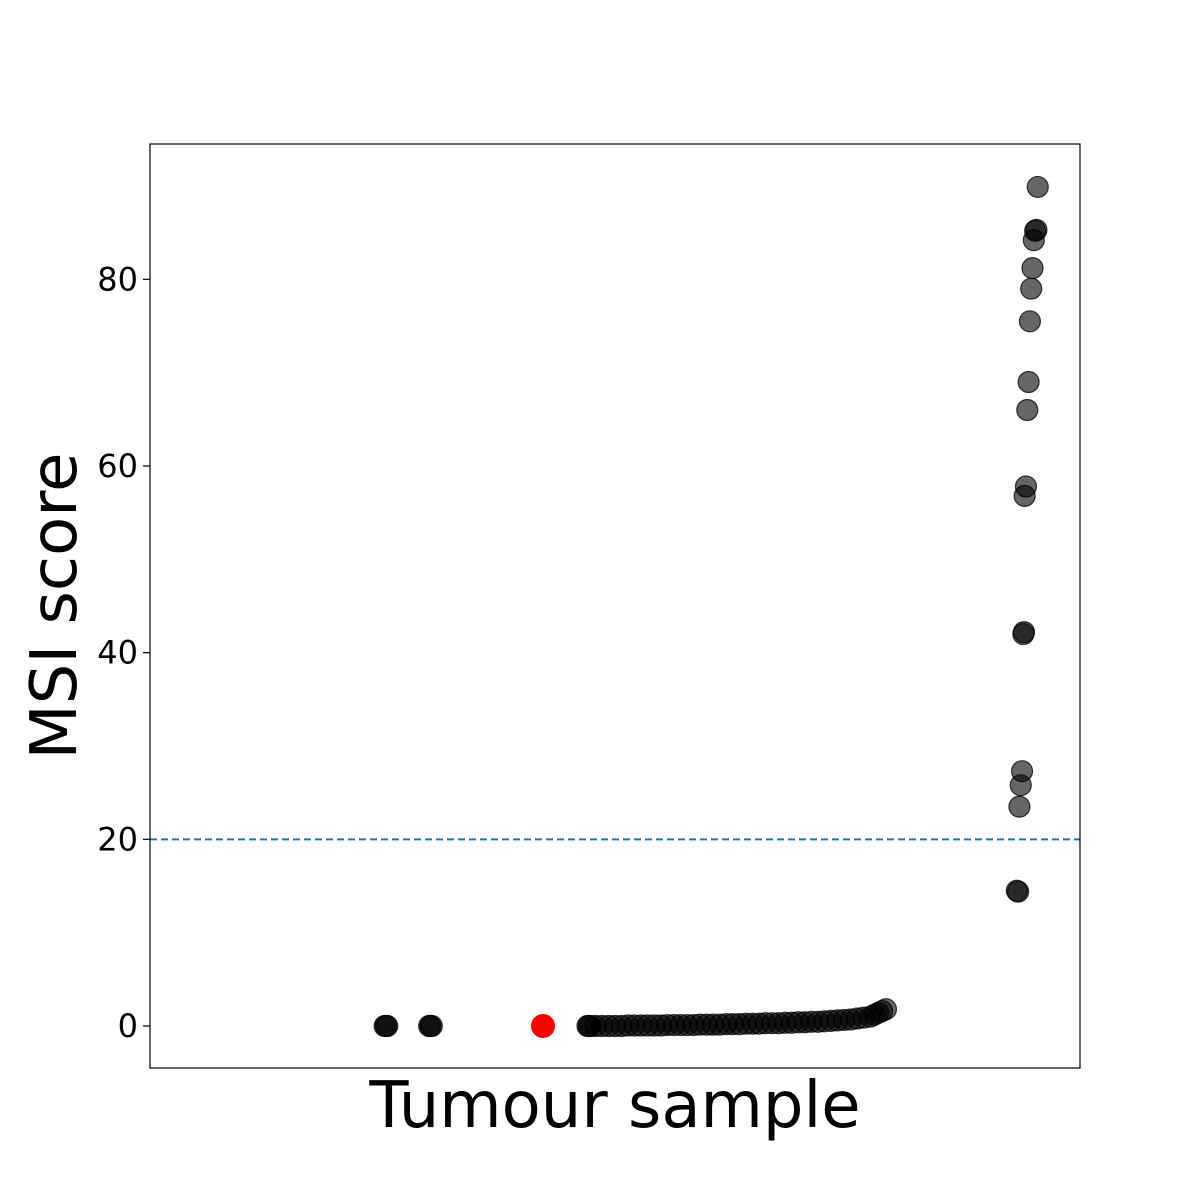 This screenshot has width=1200, height=1200. I want to click on y-tick-label: 80, so click(117, 279).